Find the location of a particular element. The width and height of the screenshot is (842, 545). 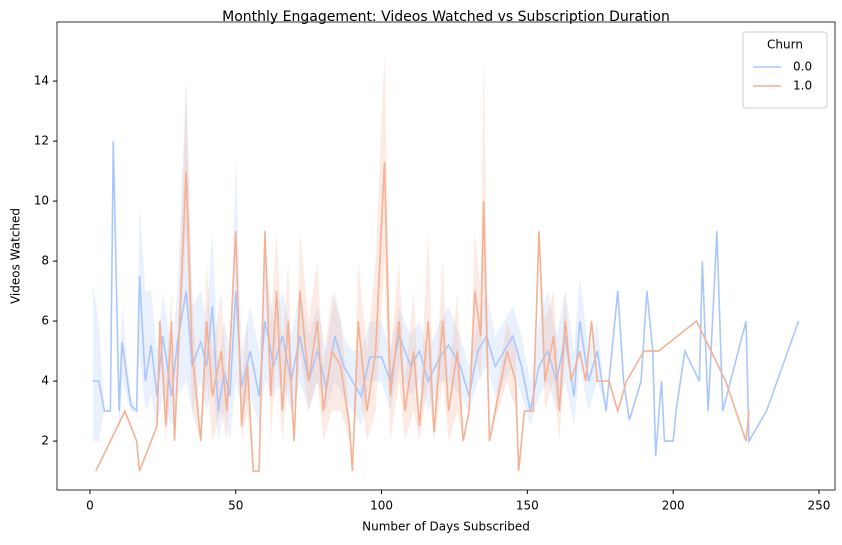

x-tick-label: 250 is located at coordinates (819, 506).